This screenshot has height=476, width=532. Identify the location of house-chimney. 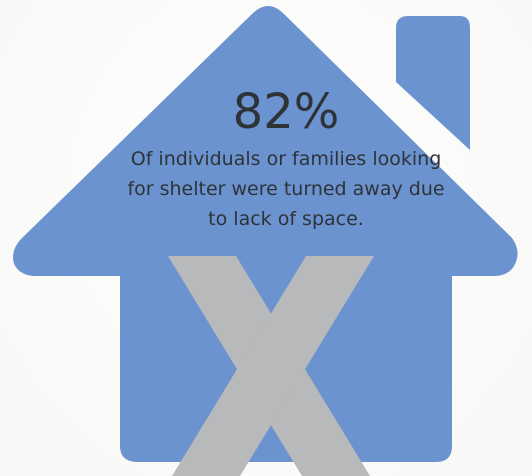
(433, 83).